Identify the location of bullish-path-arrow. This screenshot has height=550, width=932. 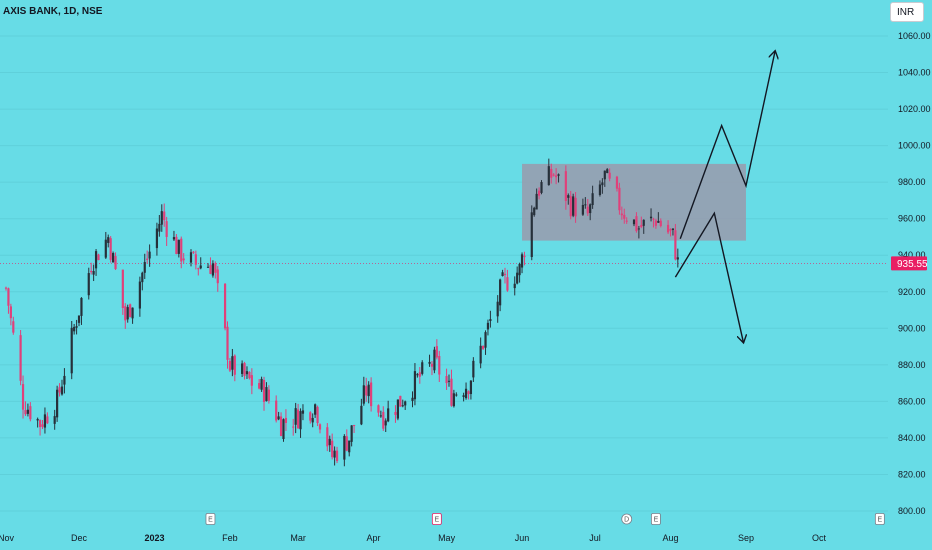
(727, 145).